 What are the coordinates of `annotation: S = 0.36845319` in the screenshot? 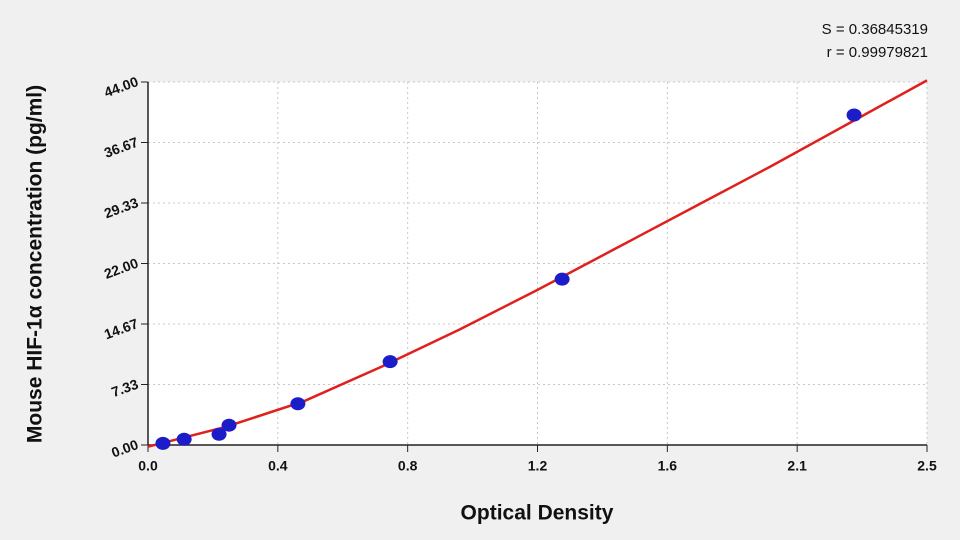 It's located at (875, 29).